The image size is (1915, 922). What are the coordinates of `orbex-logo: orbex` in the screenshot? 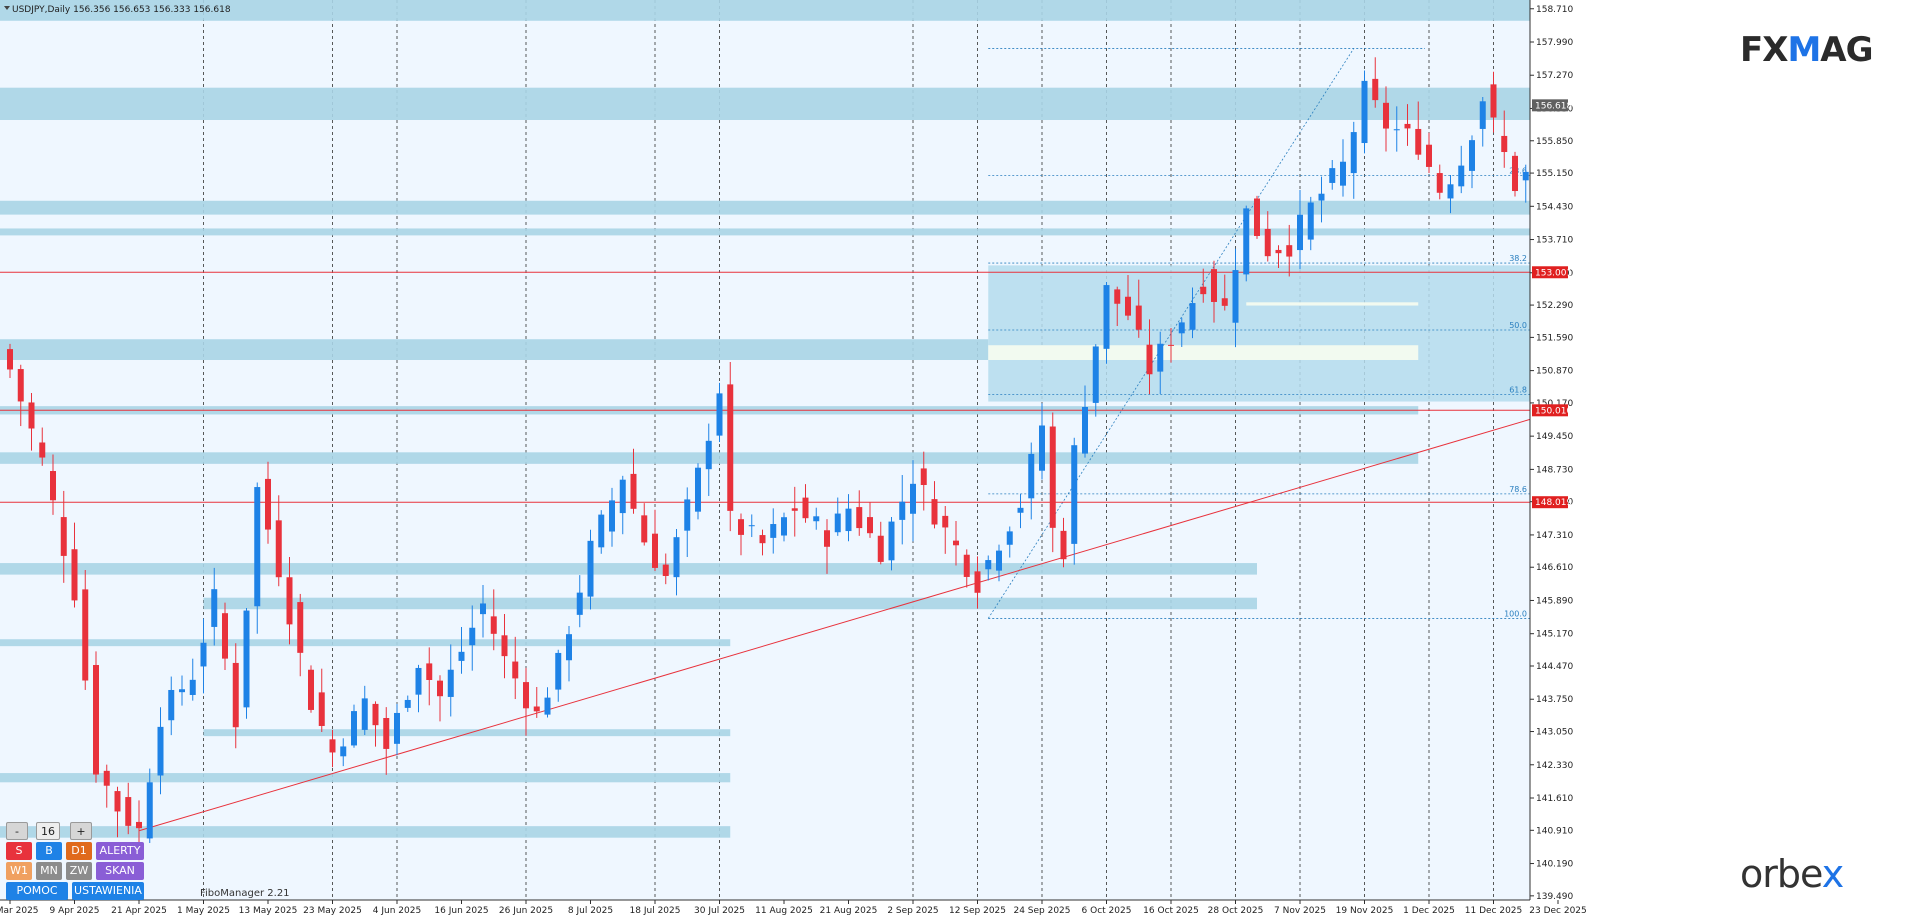 It's located at (1792, 874).